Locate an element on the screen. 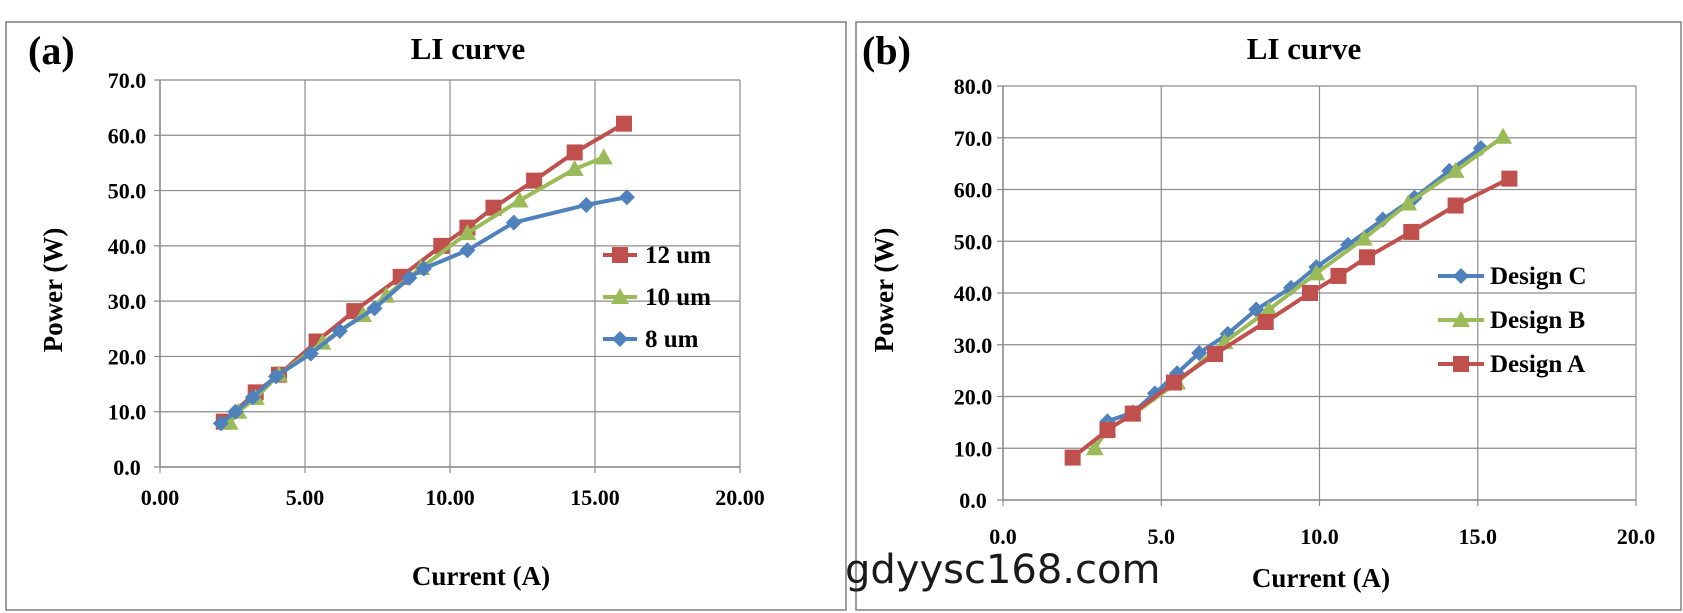 The image size is (1683, 613). panel-a-x-tick-label: 0.00 is located at coordinates (160, 497).